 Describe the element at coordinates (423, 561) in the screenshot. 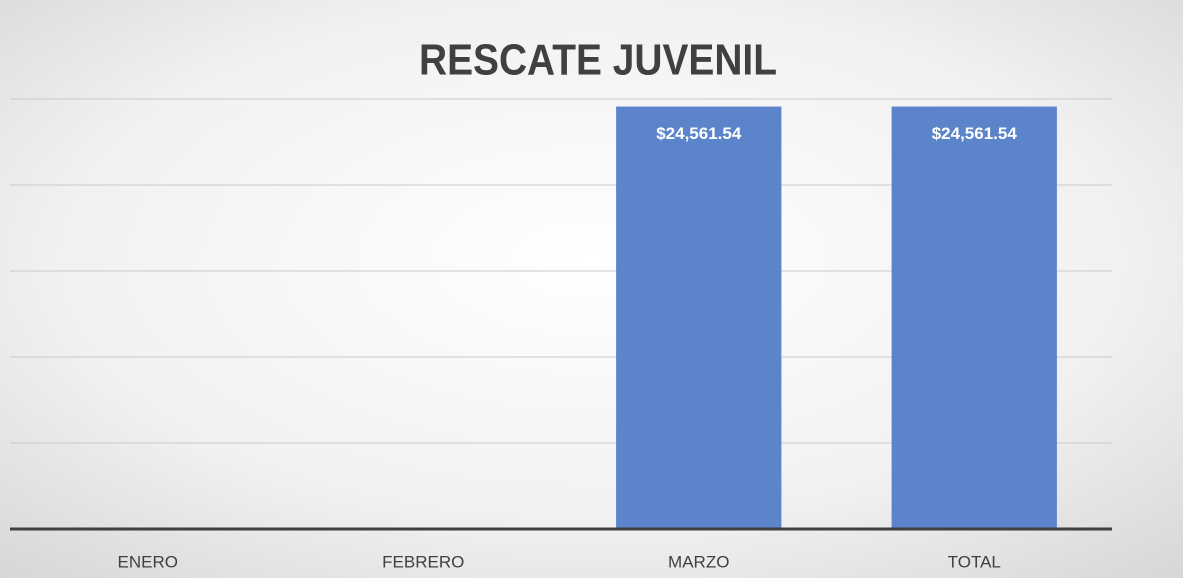

I see `x-tick-label: FEBRERO` at that location.